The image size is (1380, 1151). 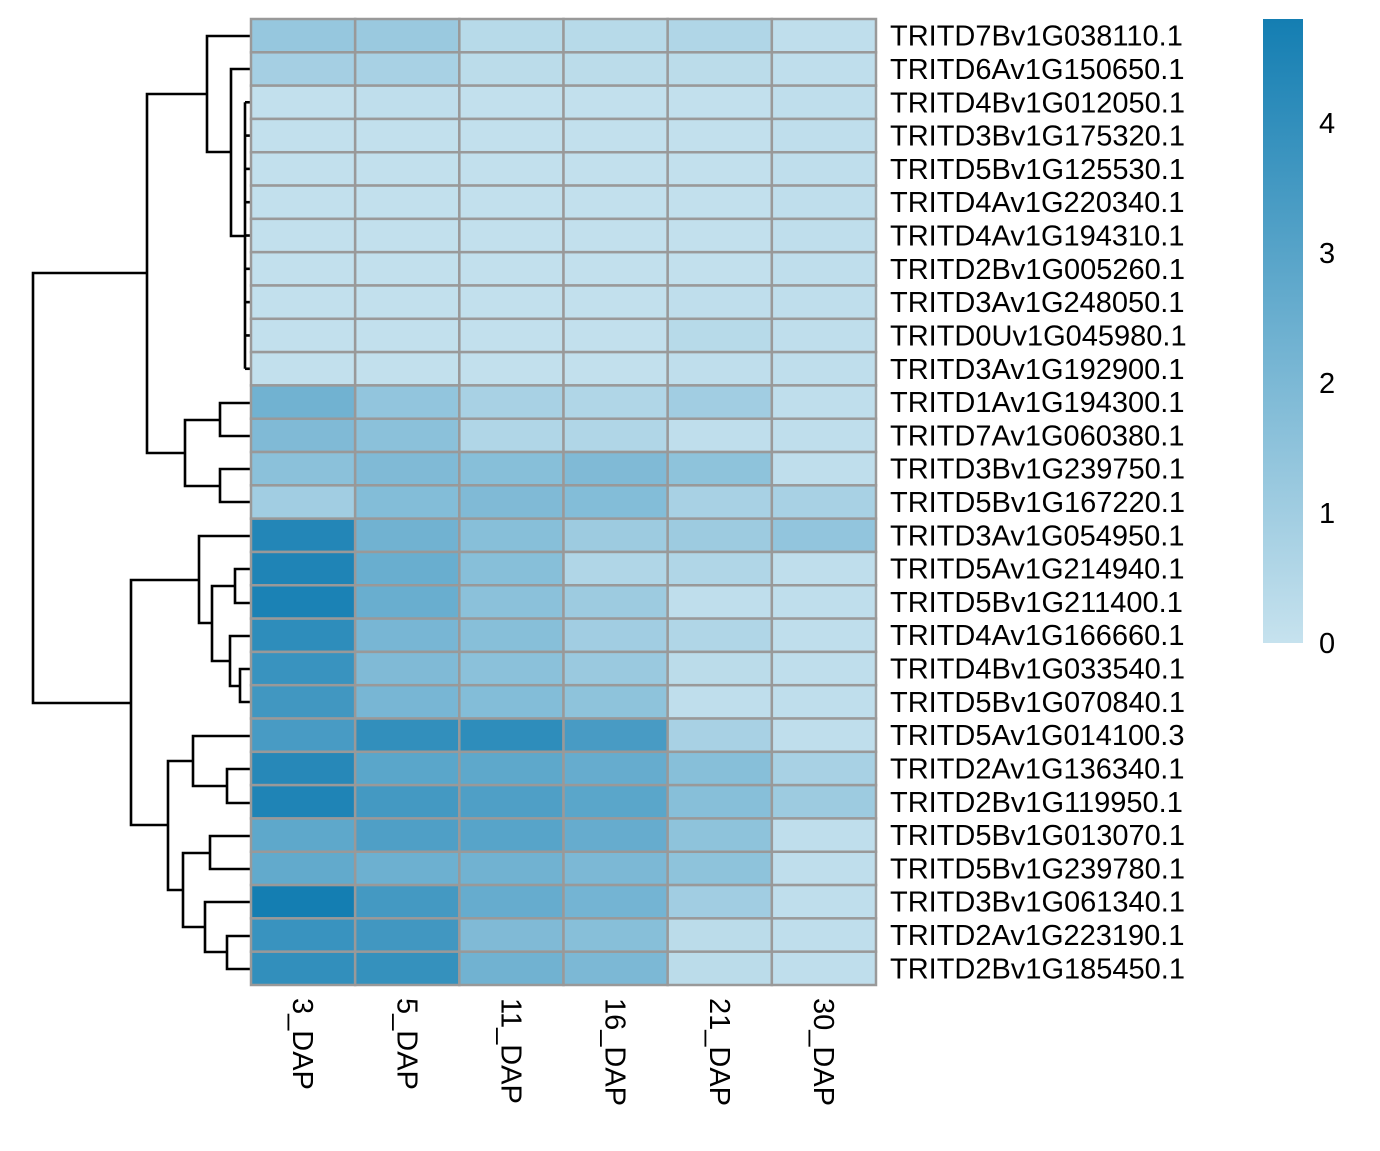 I want to click on colorbar-tick-label: 1, so click(x=1327, y=514).